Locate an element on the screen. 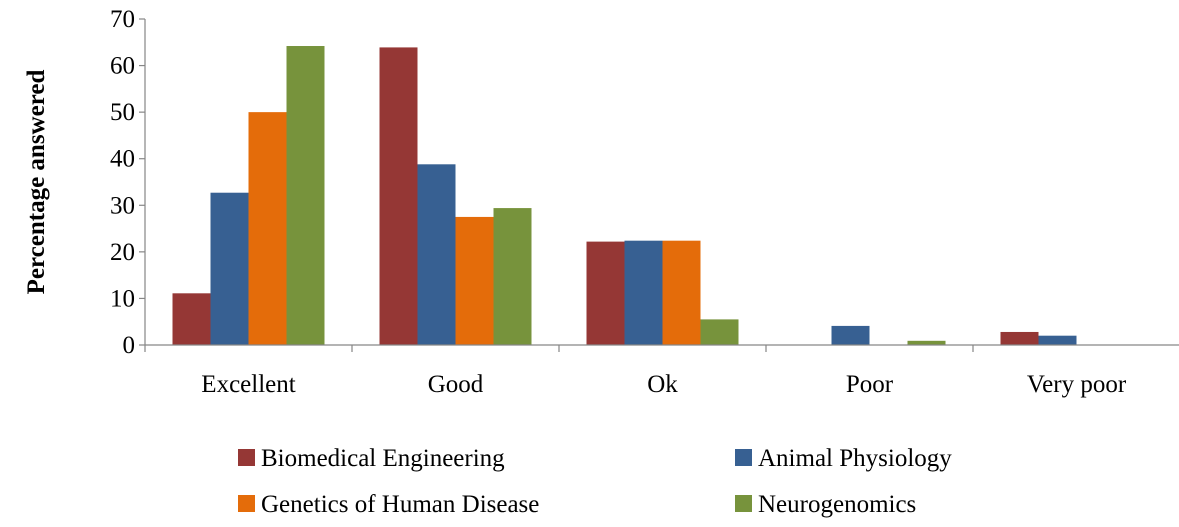 This screenshot has height=527, width=1179. legend-label: Biomedical Engineering is located at coordinates (383, 458).